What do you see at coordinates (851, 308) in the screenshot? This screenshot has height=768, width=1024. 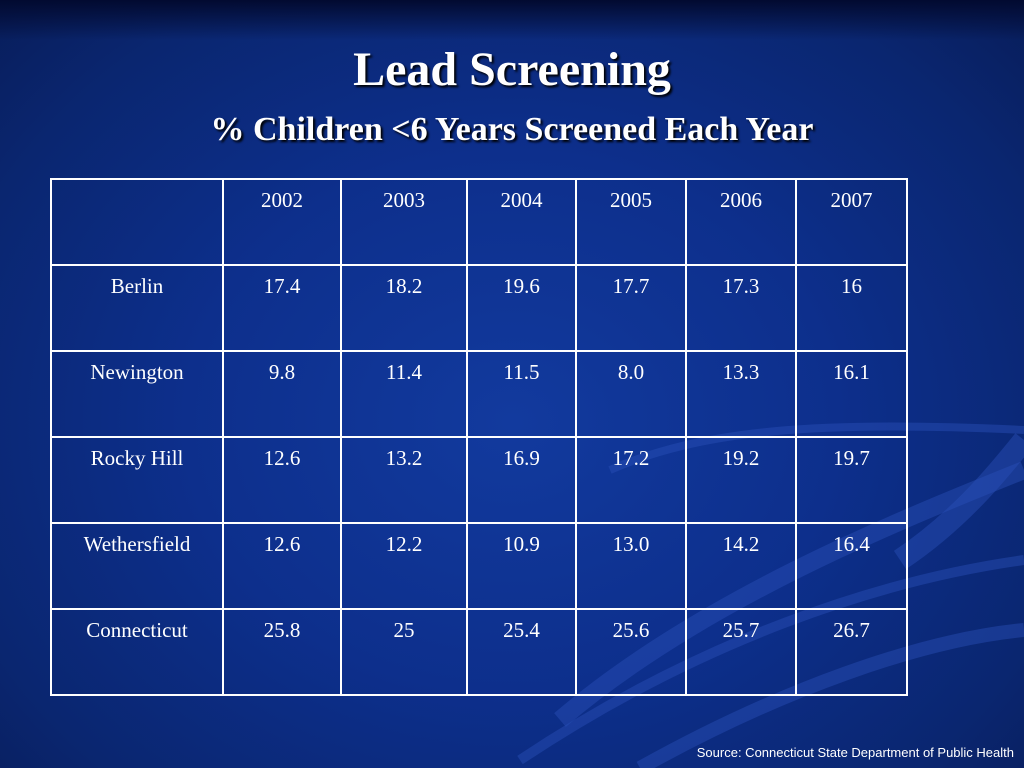 I see `table-cell: 16` at bounding box center [851, 308].